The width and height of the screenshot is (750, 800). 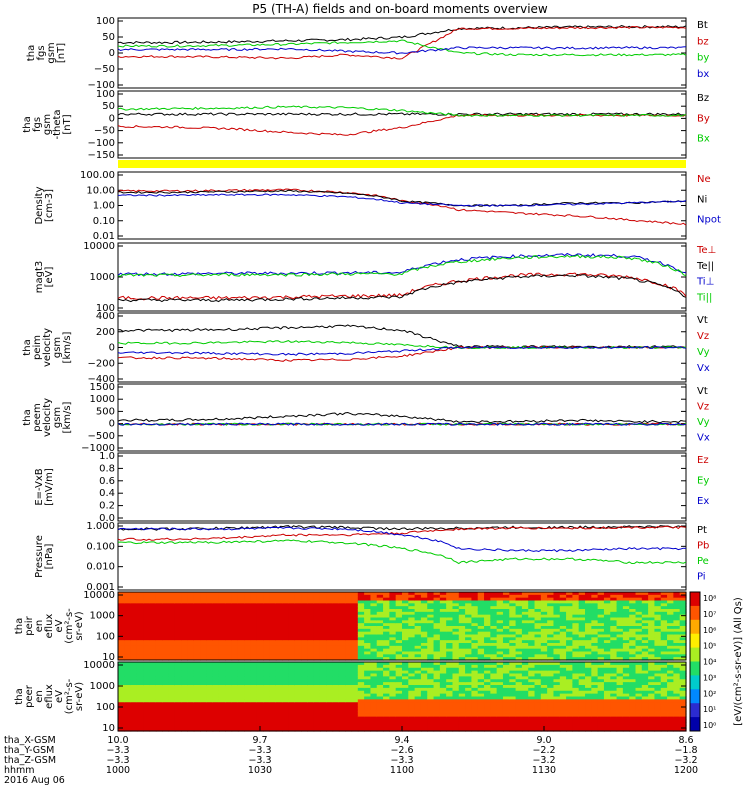 I want to click on legend-Ti||: Ti||, so click(x=704, y=297).